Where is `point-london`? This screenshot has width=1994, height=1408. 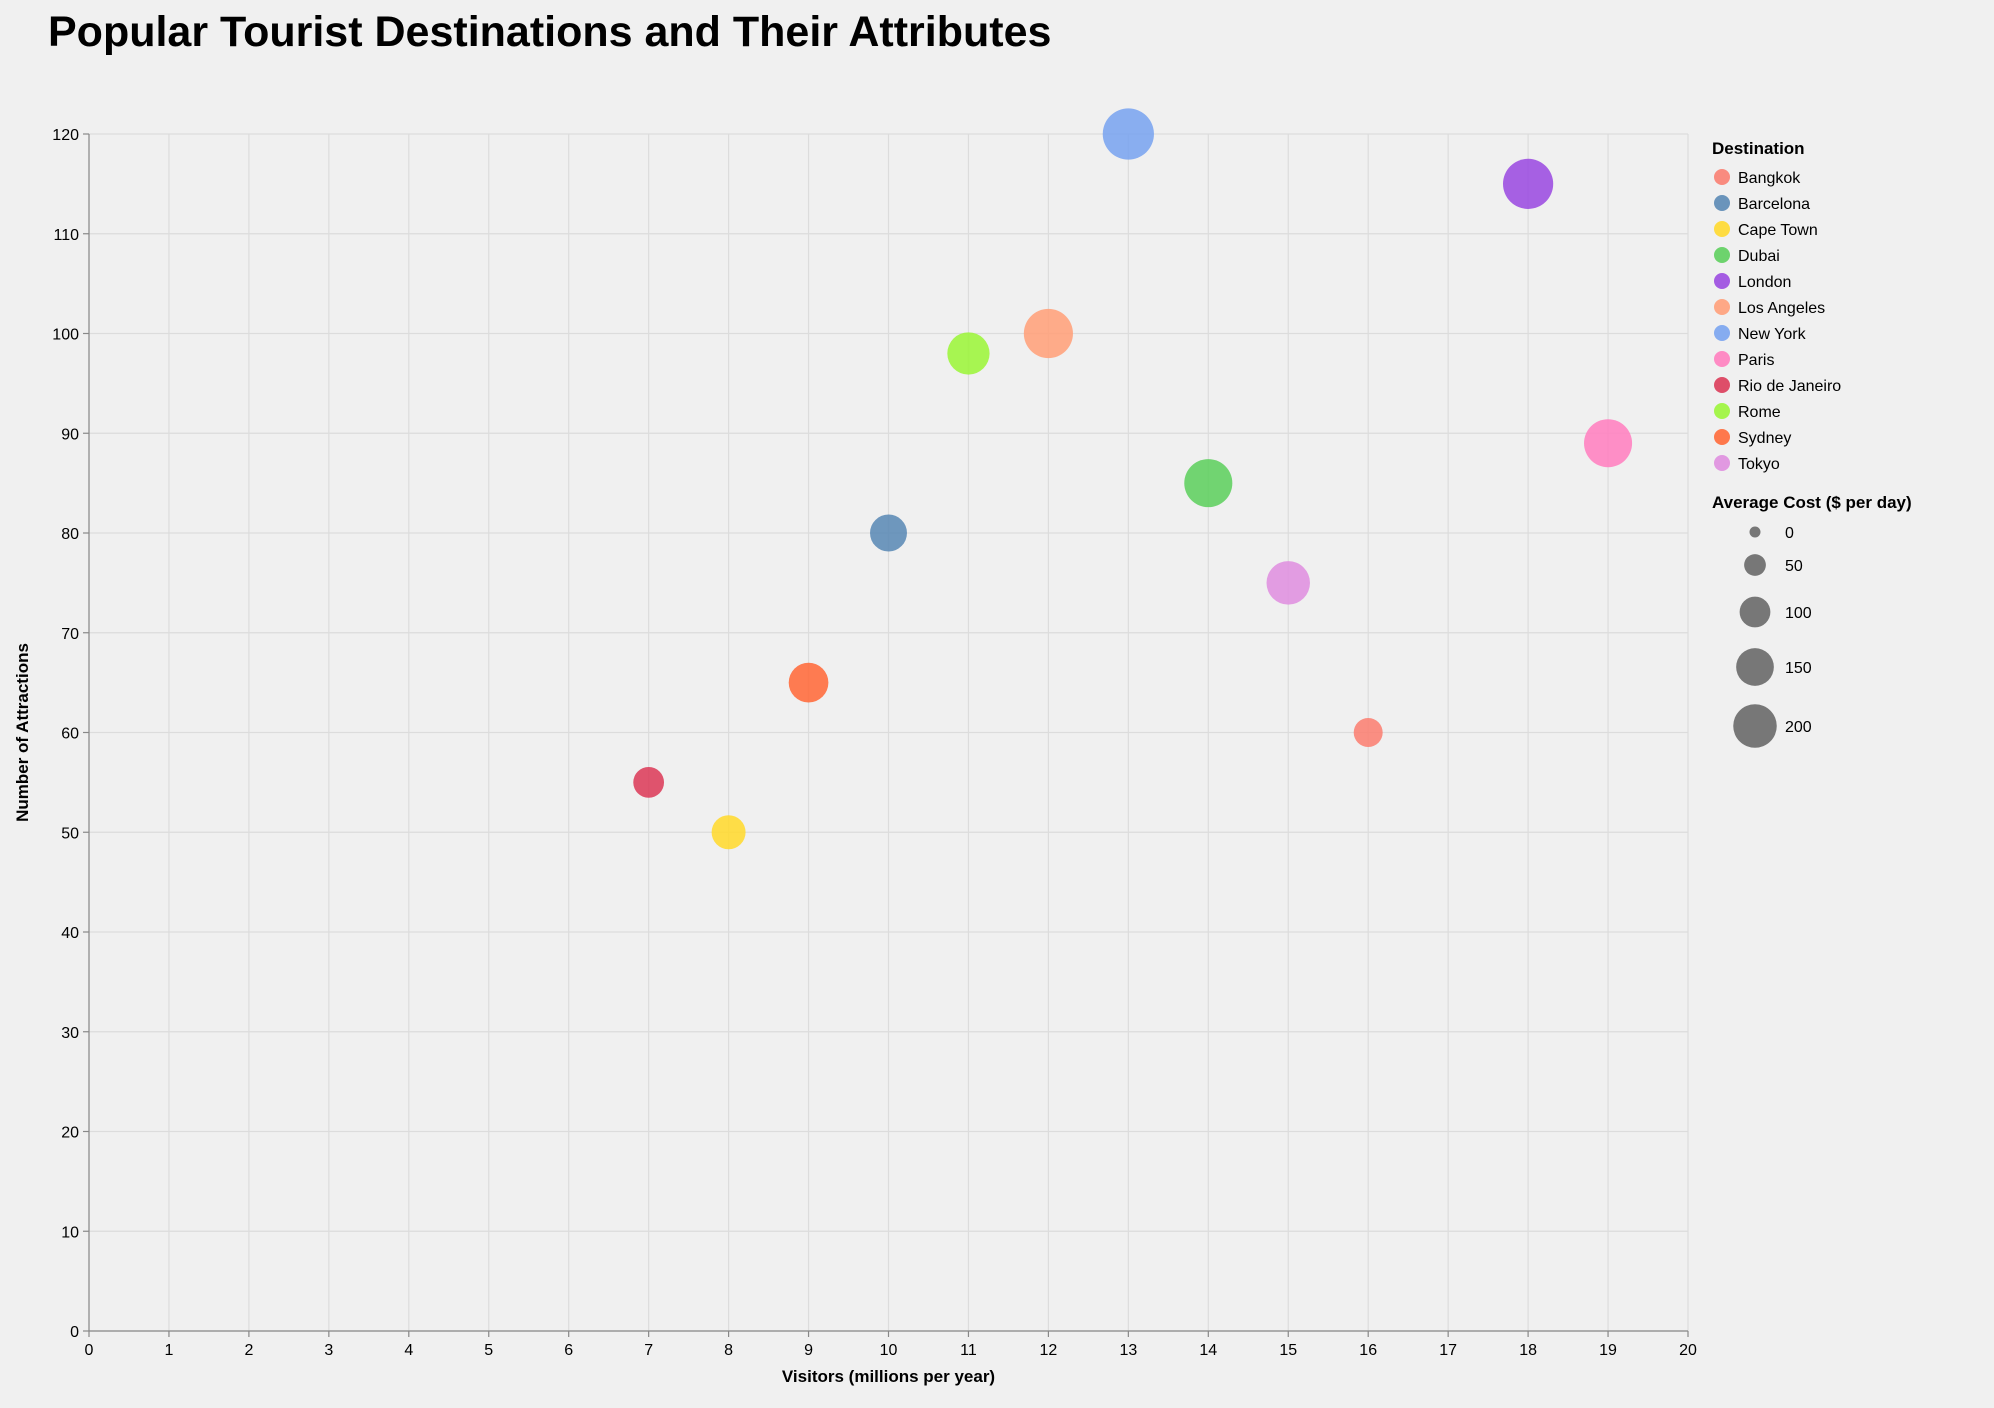 point-london is located at coordinates (1528, 183).